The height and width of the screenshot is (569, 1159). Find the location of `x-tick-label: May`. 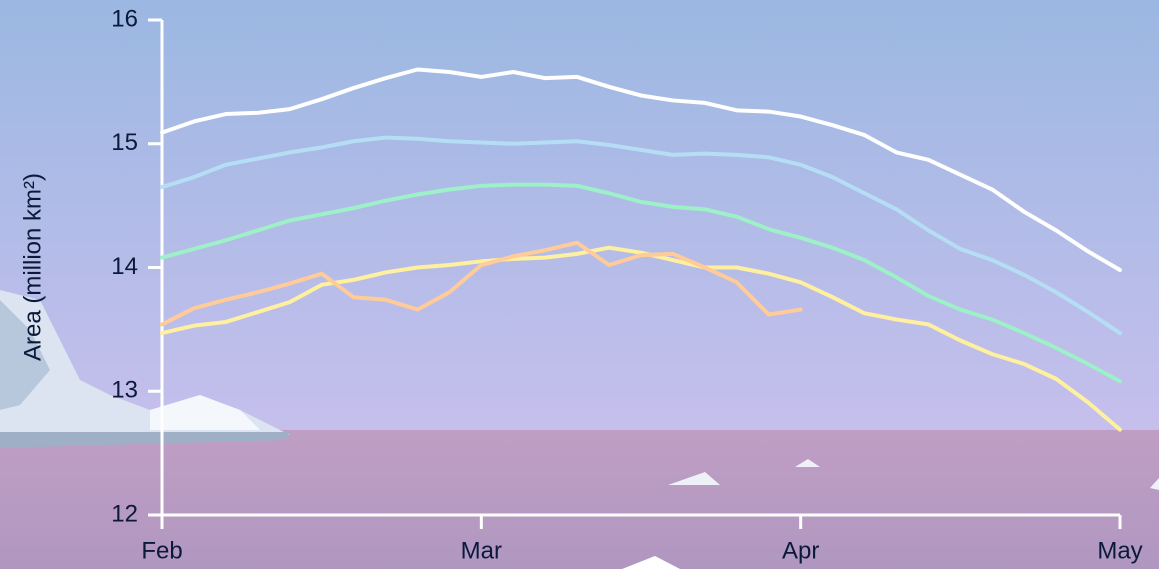

x-tick-label: May is located at coordinates (1119, 550).